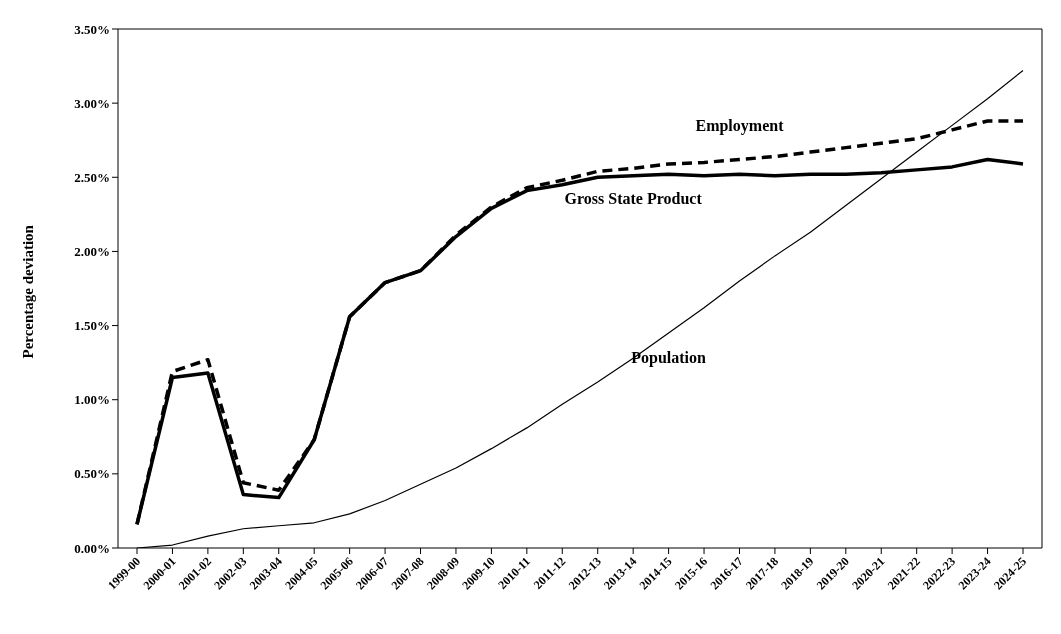 This screenshot has width=1061, height=634. Describe the element at coordinates (740, 126) in the screenshot. I see `series-label: Employment` at that location.